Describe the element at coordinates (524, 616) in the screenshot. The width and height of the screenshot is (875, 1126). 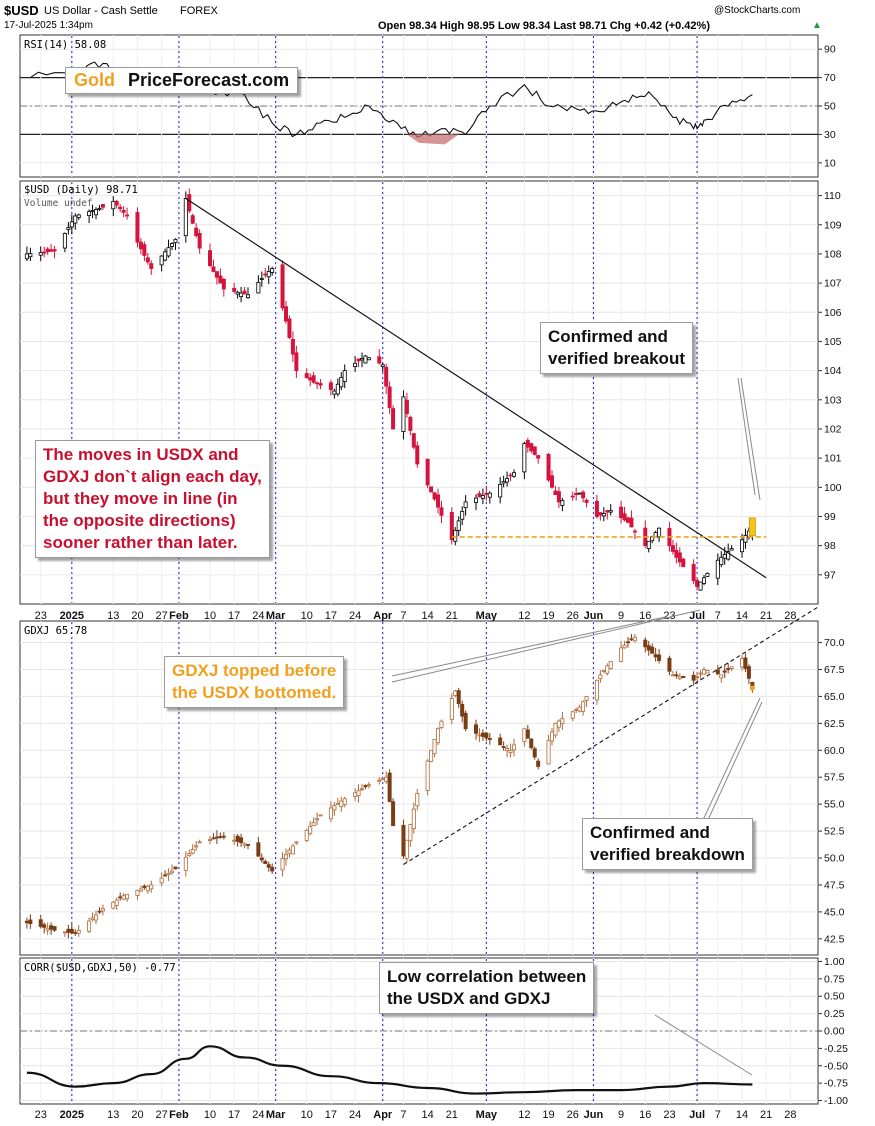
I see `x-tick-label: 12` at that location.